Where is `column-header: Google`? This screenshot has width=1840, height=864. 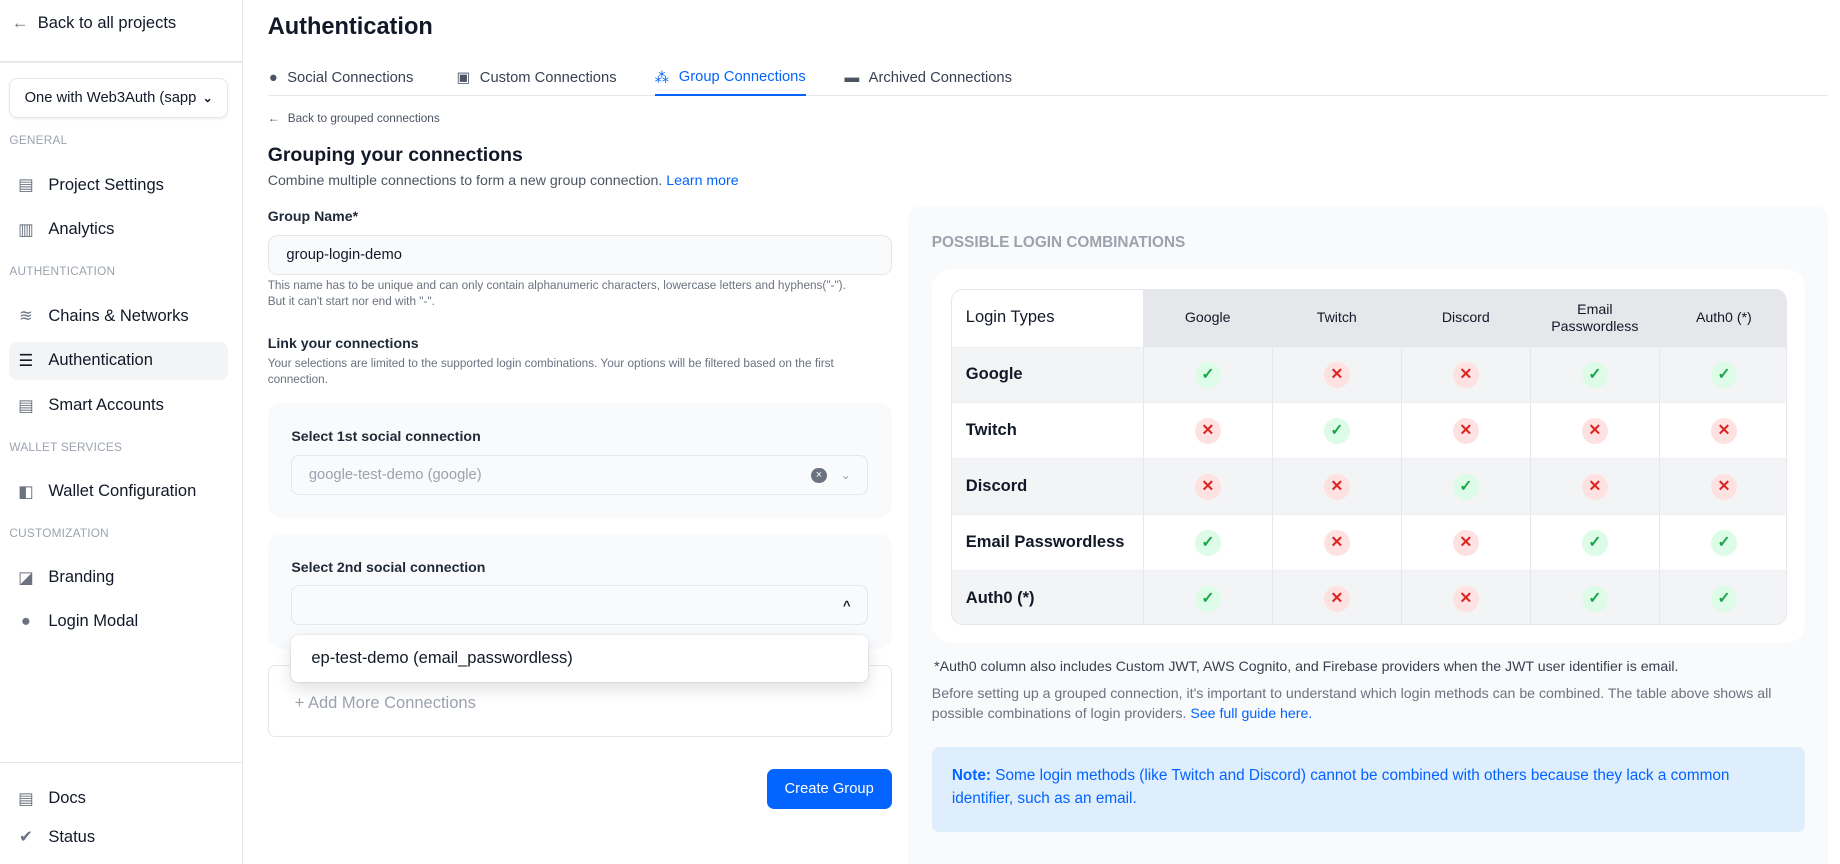
column-header: Google is located at coordinates (1207, 318).